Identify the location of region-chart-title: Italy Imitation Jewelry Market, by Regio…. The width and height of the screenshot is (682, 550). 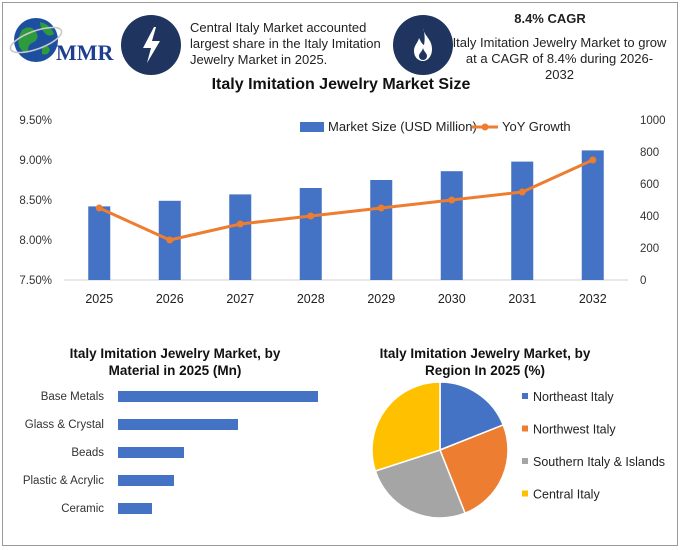
(485, 362).